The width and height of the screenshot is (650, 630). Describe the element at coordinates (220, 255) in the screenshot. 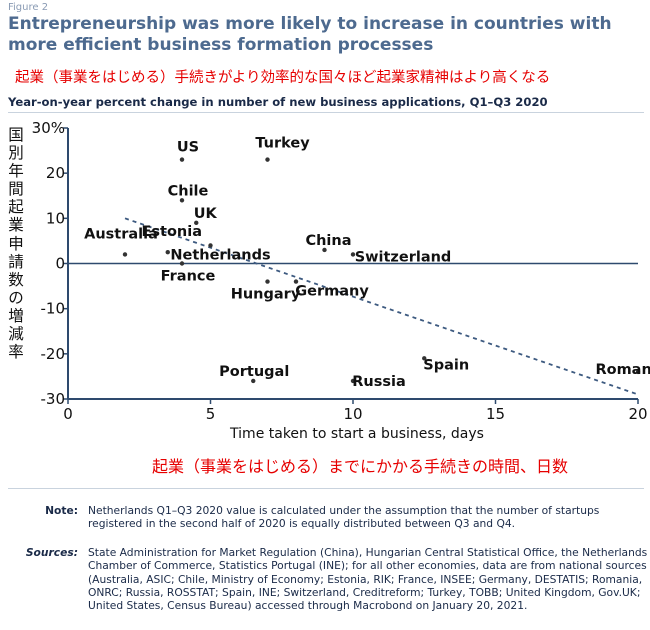

I see `point-label: Netherlands` at that location.